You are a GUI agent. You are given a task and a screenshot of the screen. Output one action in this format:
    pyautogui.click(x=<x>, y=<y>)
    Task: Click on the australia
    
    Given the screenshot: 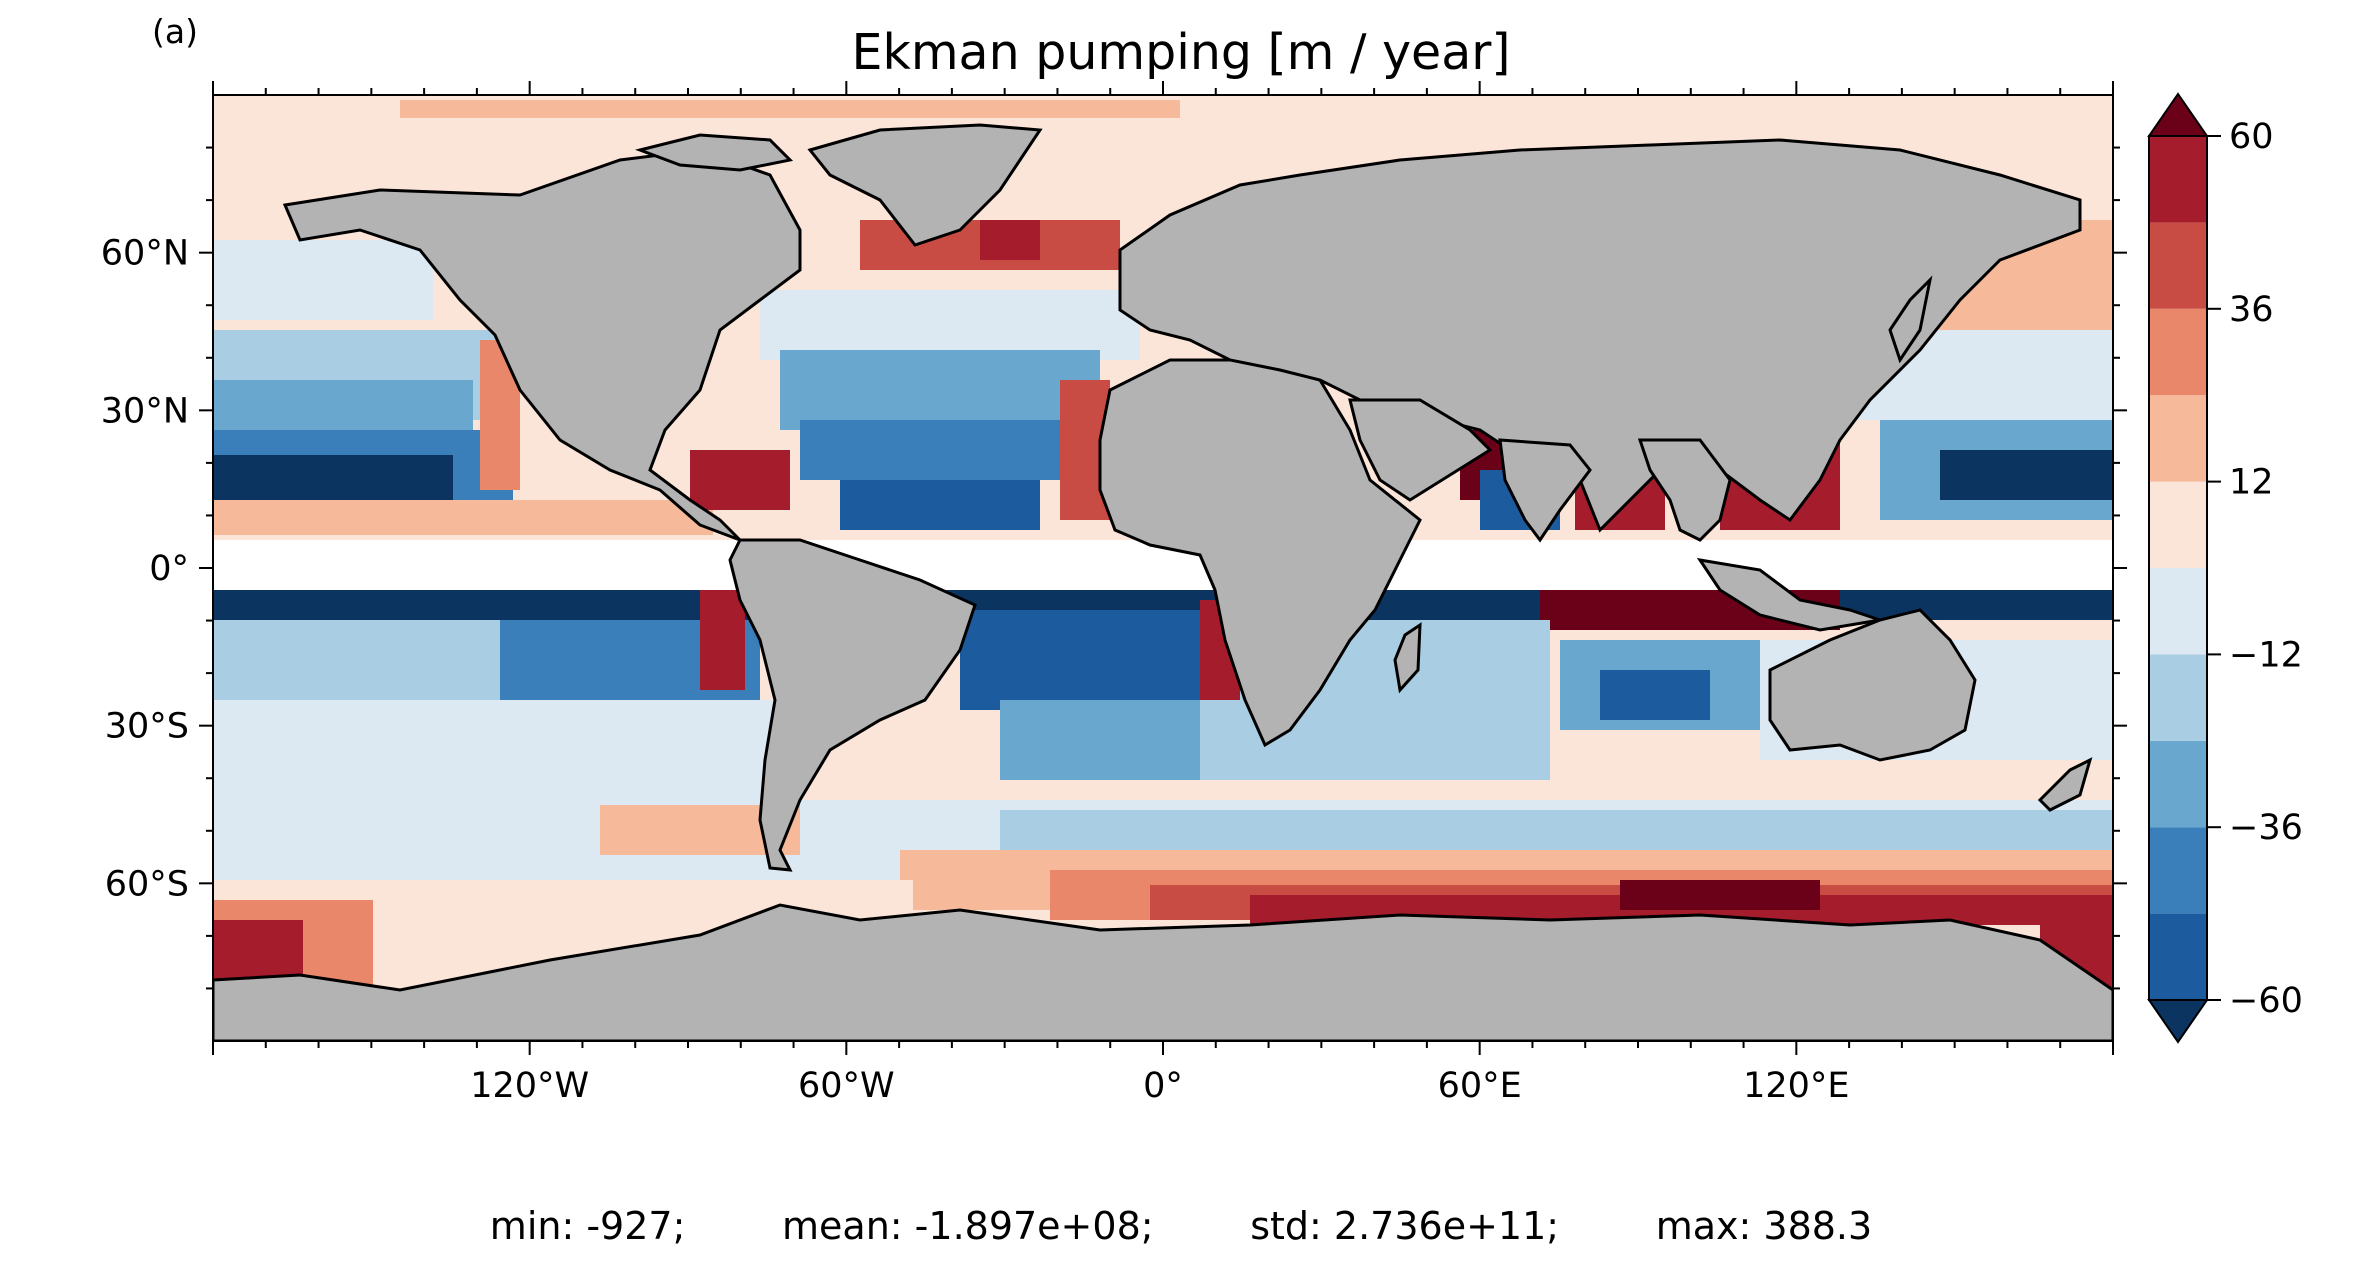 What is the action you would take?
    pyautogui.click(x=1872, y=685)
    